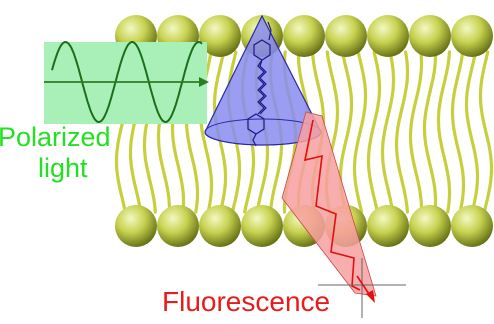 This screenshot has height=324, width=494. Describe the element at coordinates (329, 204) in the screenshot. I see `fluorescence-emission-prism` at that location.